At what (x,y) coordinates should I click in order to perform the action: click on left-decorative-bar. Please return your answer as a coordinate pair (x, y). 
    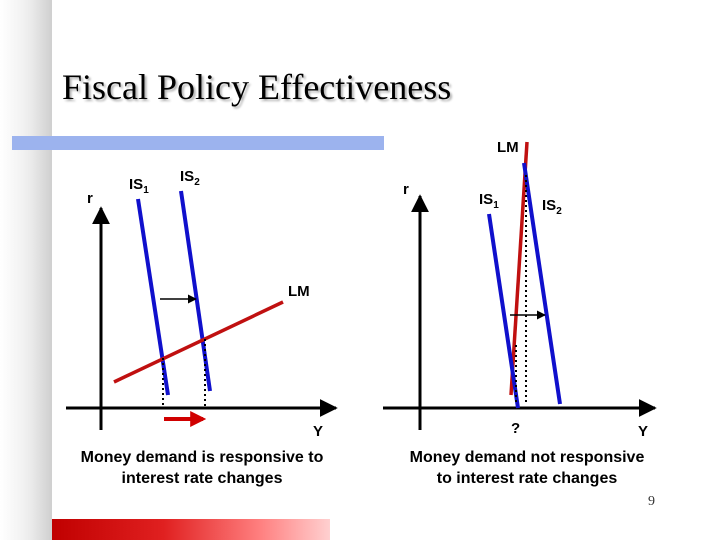
    Looking at the image, I should click on (26, 270).